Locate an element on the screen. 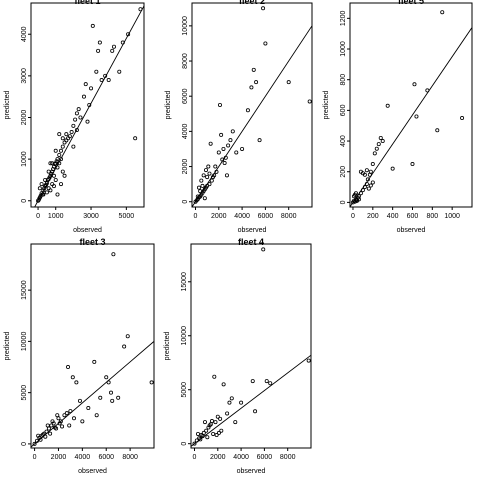  y-tick-label: 8000 is located at coordinates (185, 61).